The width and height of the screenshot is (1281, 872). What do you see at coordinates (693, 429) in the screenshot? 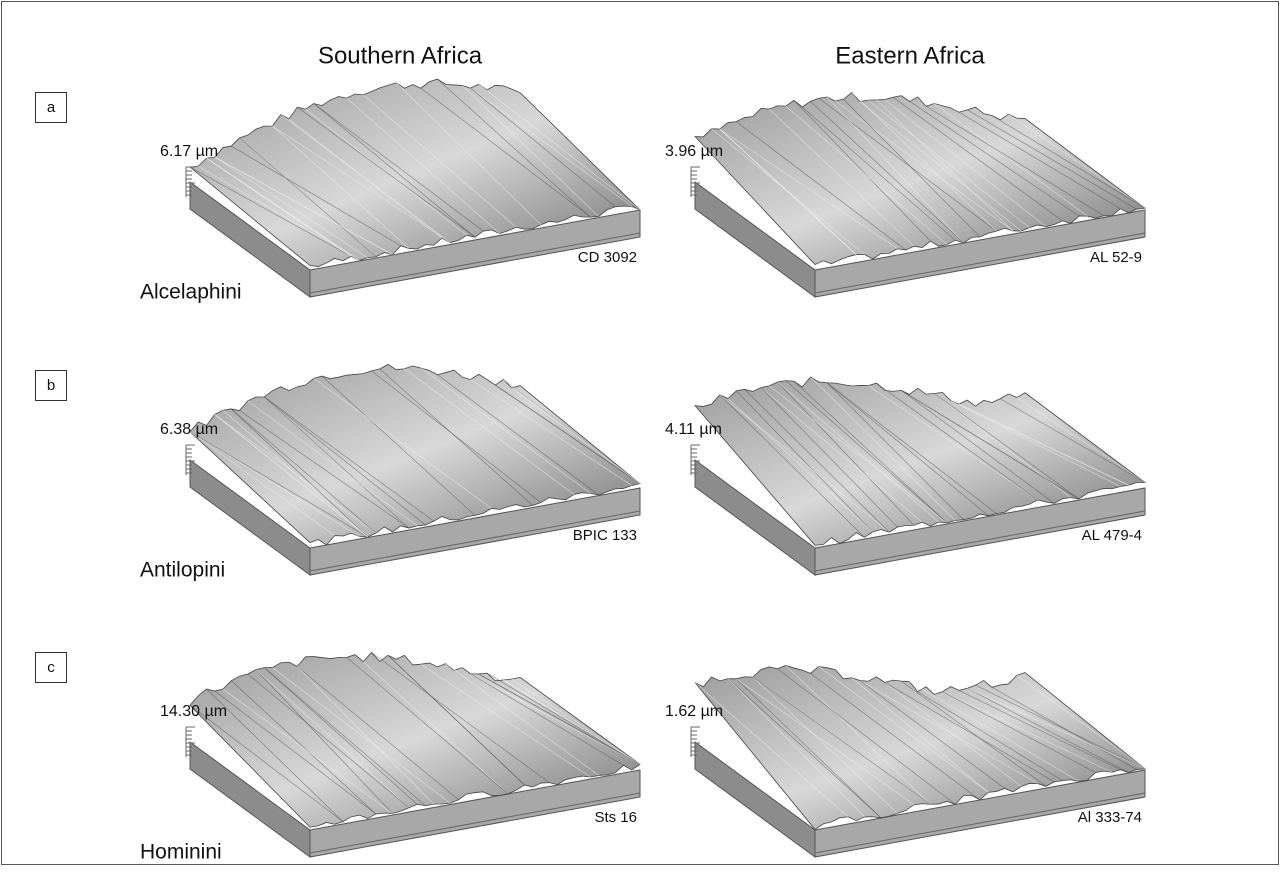
I see `height-label: 4.11 µm` at bounding box center [693, 429].